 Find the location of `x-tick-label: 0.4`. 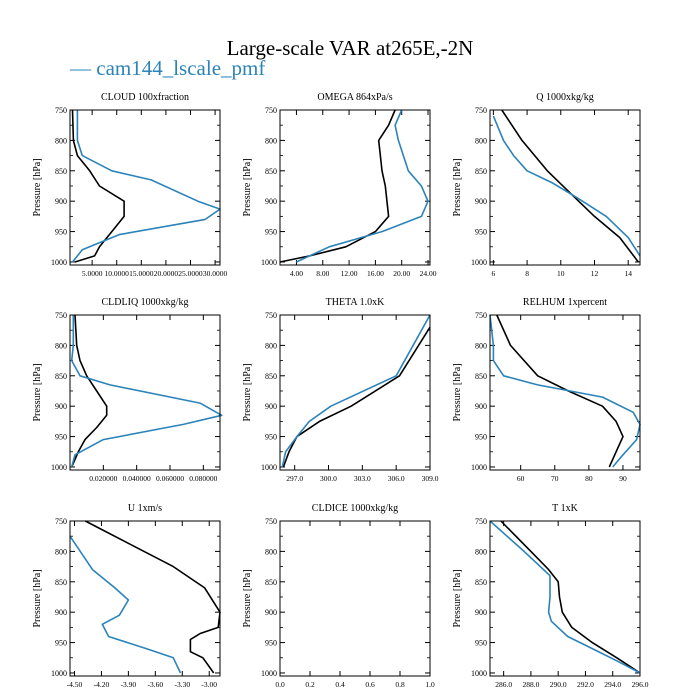

x-tick-label: 0.4 is located at coordinates (340, 684).